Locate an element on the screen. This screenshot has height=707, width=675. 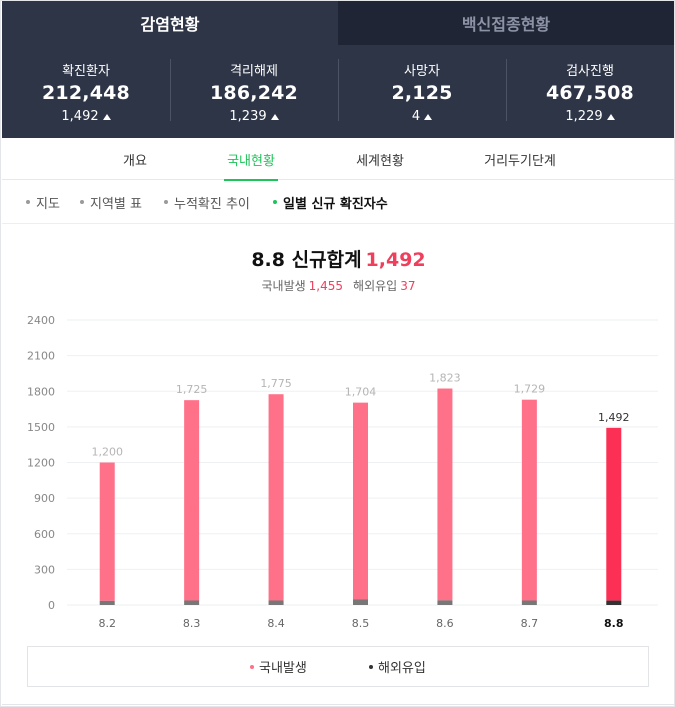
filter-daily-new: 일별 신규 확진자수 is located at coordinates (330, 202).